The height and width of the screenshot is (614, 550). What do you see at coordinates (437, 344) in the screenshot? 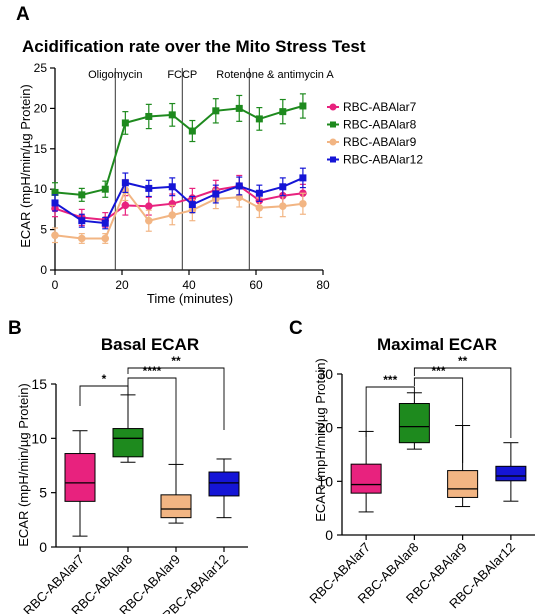
I see `chart-c-title: Maximal ECAR` at bounding box center [437, 344].